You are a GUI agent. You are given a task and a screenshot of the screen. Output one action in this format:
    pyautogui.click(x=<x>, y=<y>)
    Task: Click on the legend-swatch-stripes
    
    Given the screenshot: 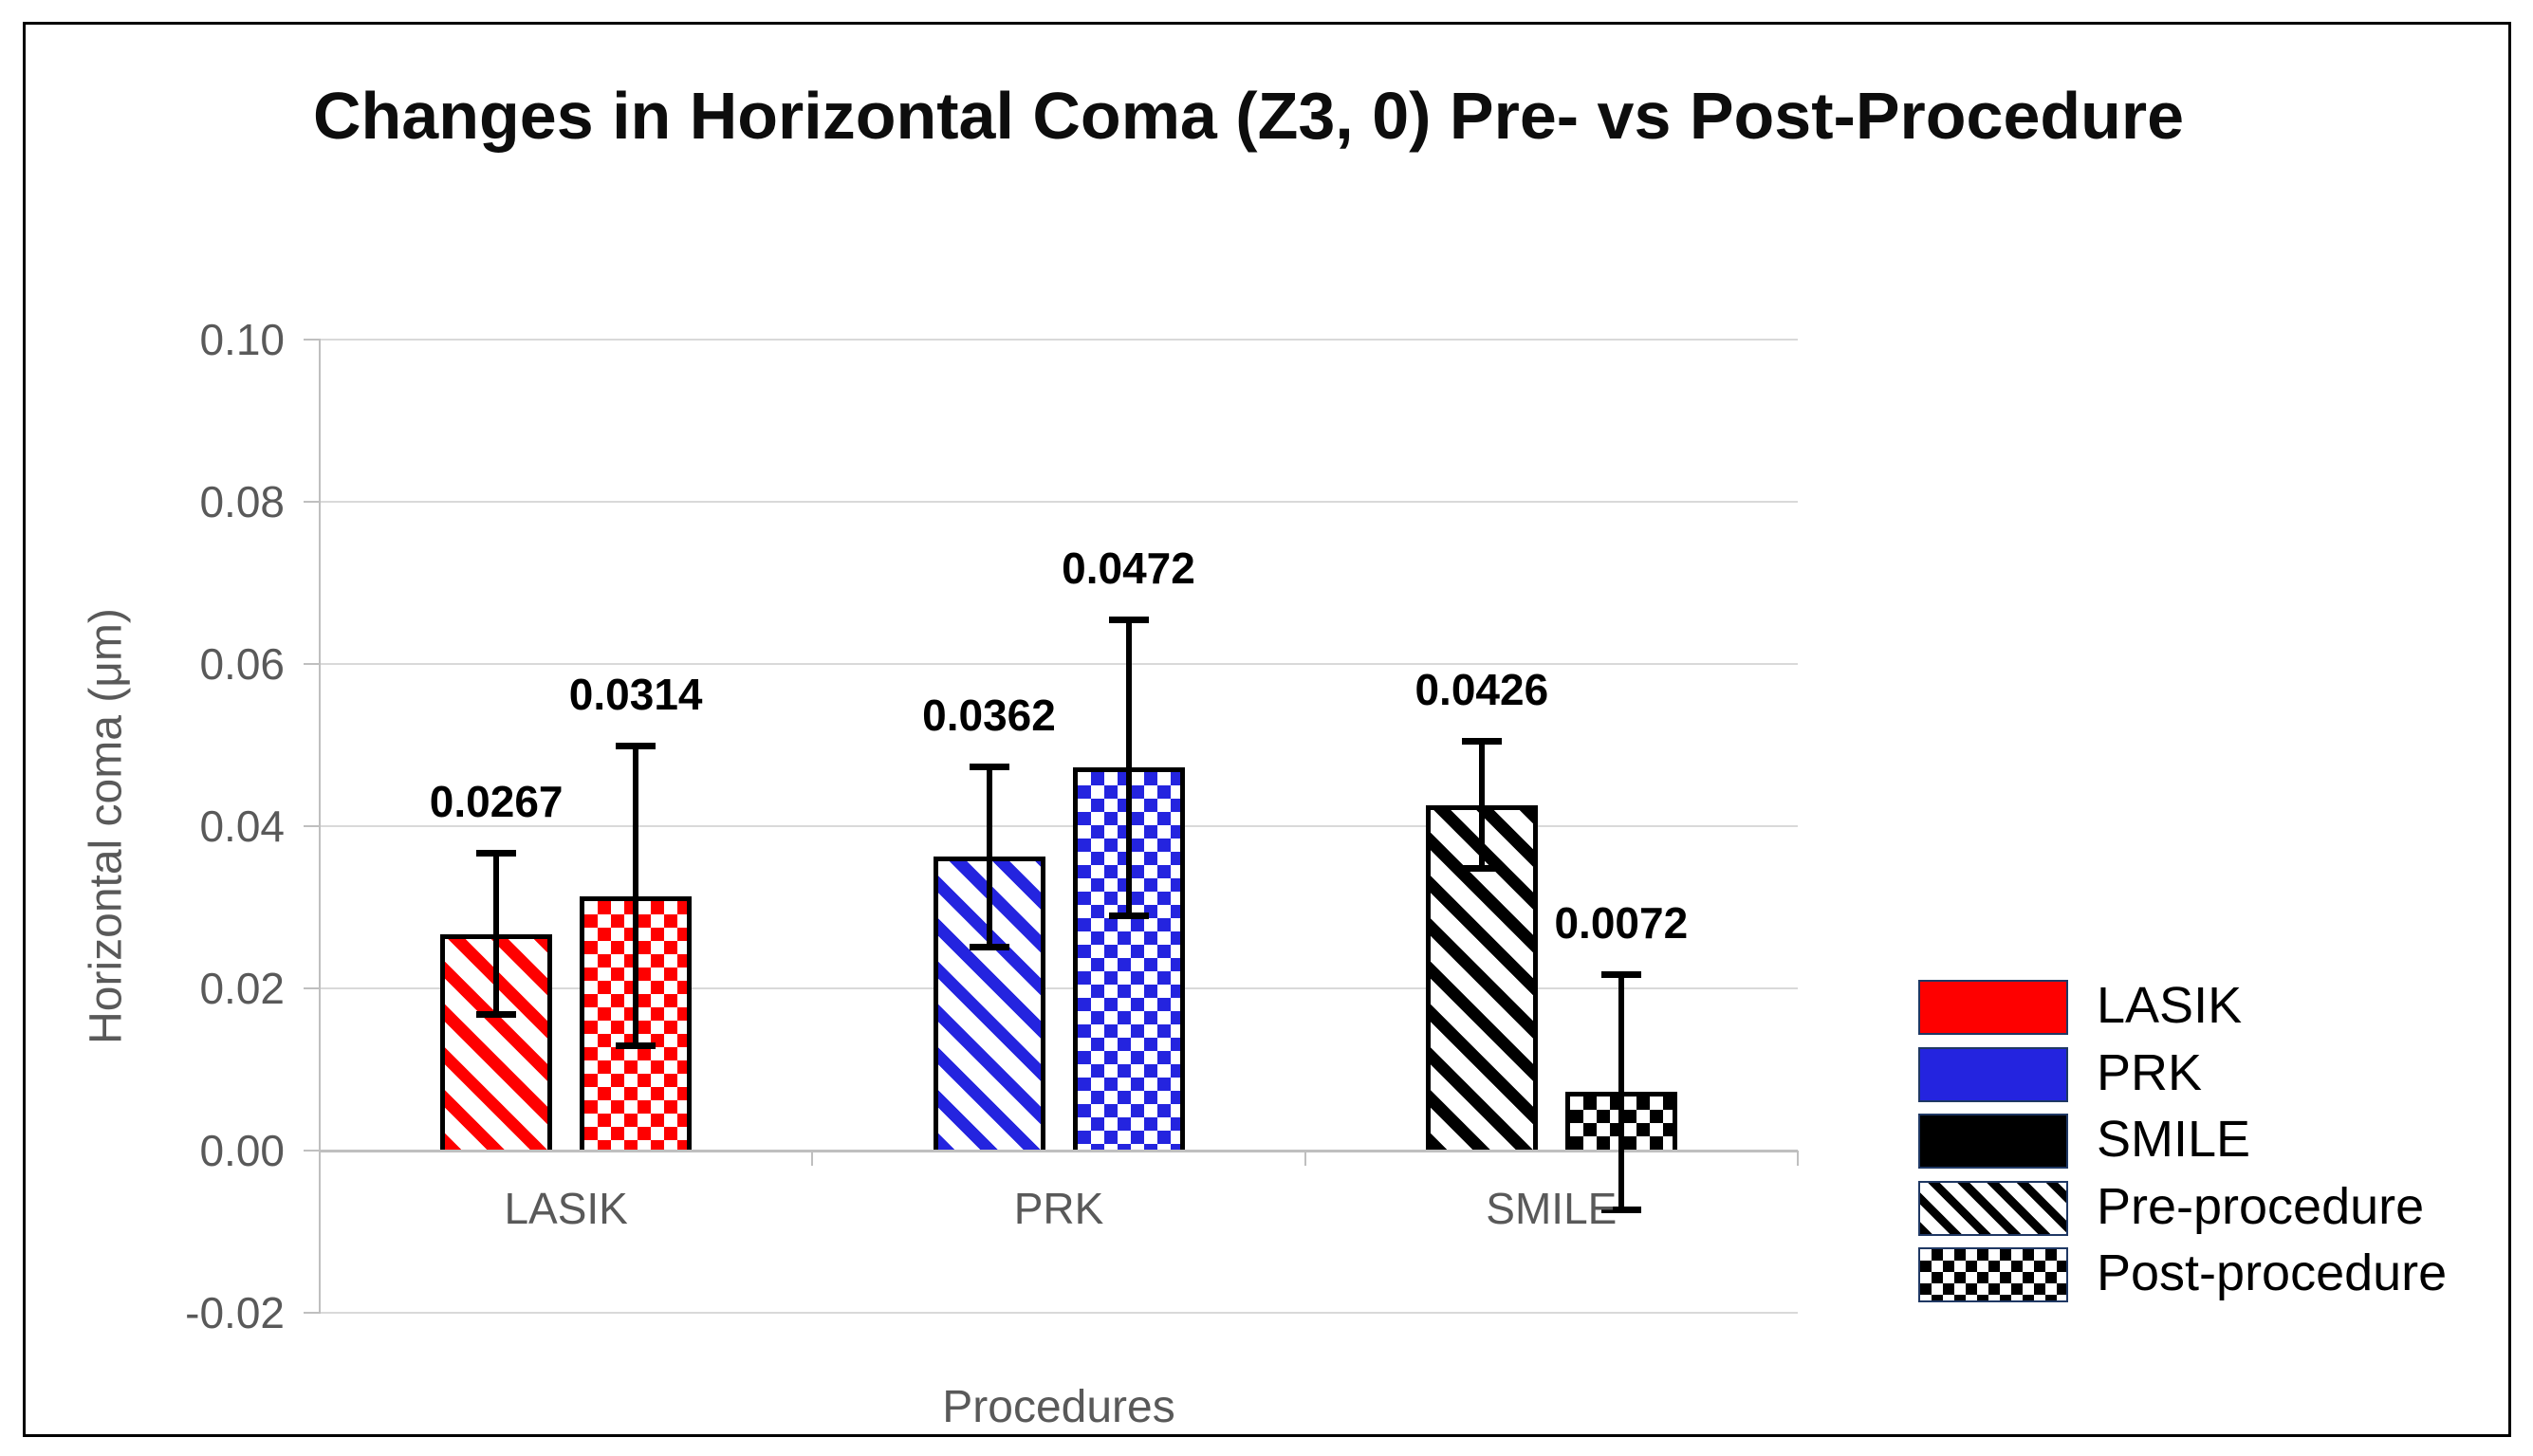 What is the action you would take?
    pyautogui.click(x=1993, y=1208)
    